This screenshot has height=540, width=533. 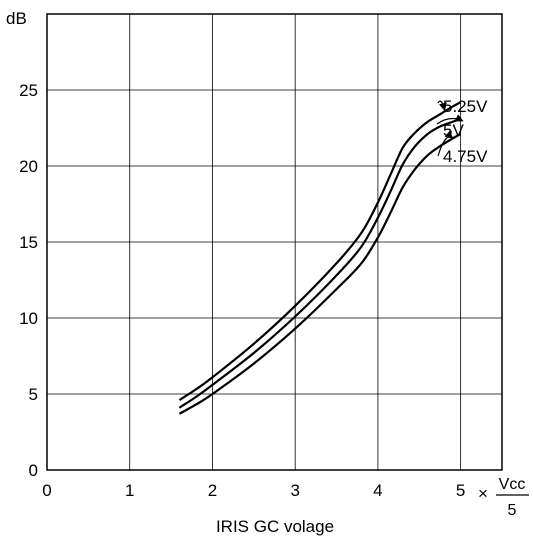 What do you see at coordinates (129, 490) in the screenshot?
I see `x-tick-label: 1` at bounding box center [129, 490].